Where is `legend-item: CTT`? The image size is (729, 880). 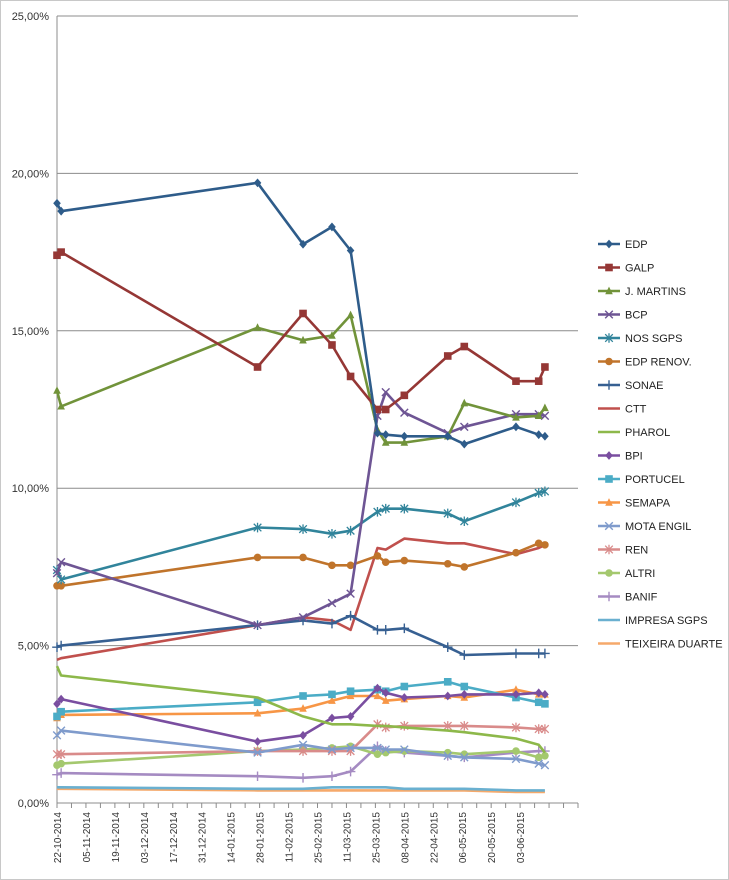 legend-item: CTT is located at coordinates (622, 410).